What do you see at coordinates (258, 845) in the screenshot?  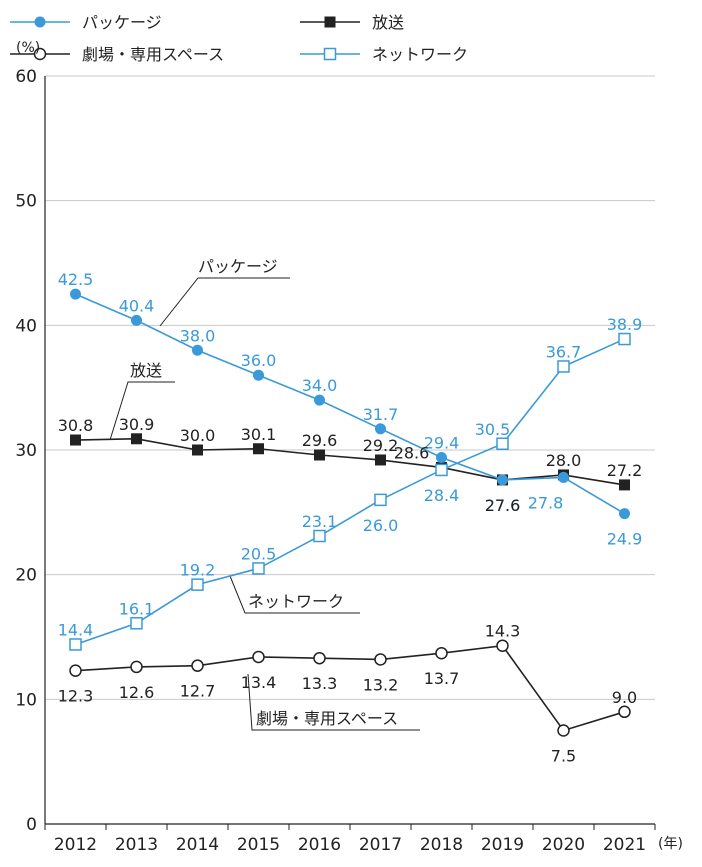 I see `x-tick-label: 2015` at bounding box center [258, 845].